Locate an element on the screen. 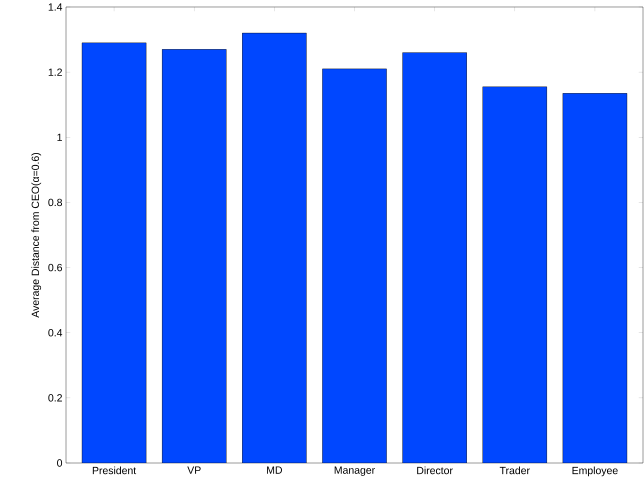  y-axis-title: Average Distance from CEO(α=0.6) is located at coordinates (36, 235).